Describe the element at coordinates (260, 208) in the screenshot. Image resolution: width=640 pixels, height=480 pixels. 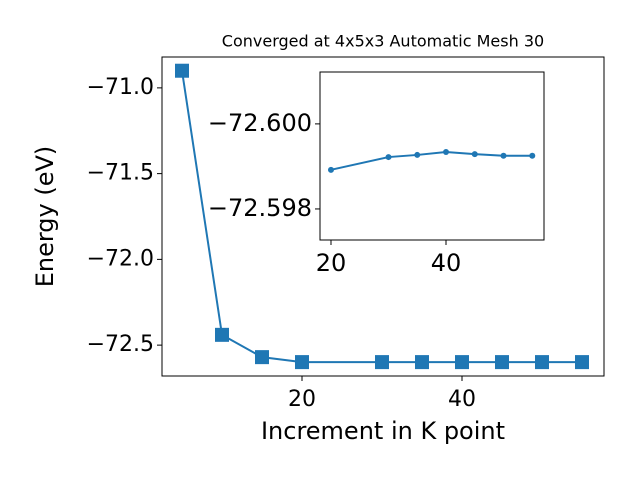
I see `y-tick-label: −72.598` at that location.